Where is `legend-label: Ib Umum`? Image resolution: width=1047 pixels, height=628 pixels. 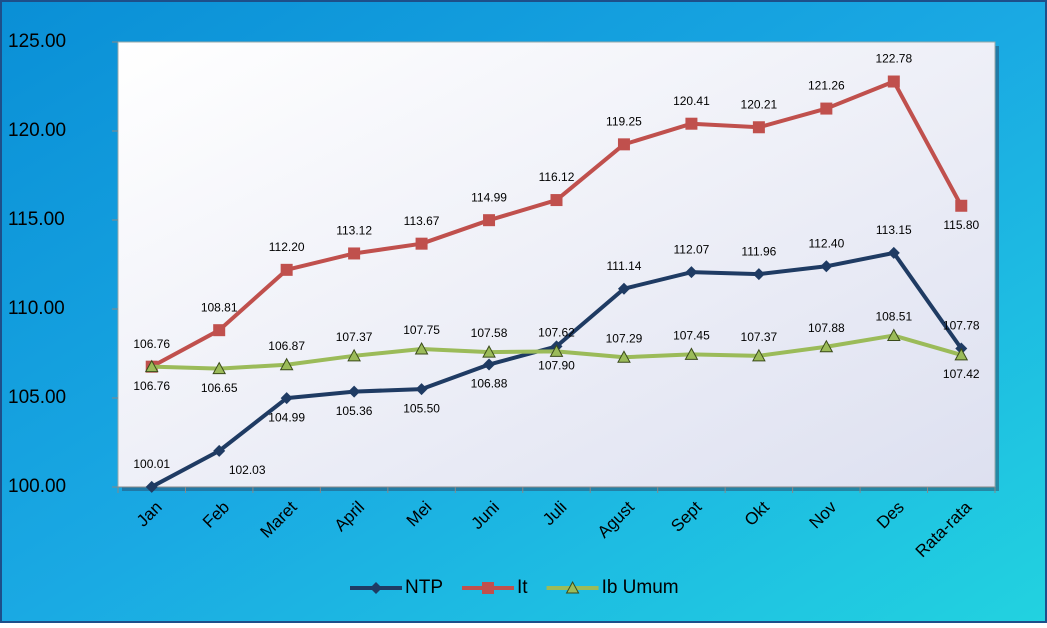 legend-label: Ib Umum is located at coordinates (640, 587).